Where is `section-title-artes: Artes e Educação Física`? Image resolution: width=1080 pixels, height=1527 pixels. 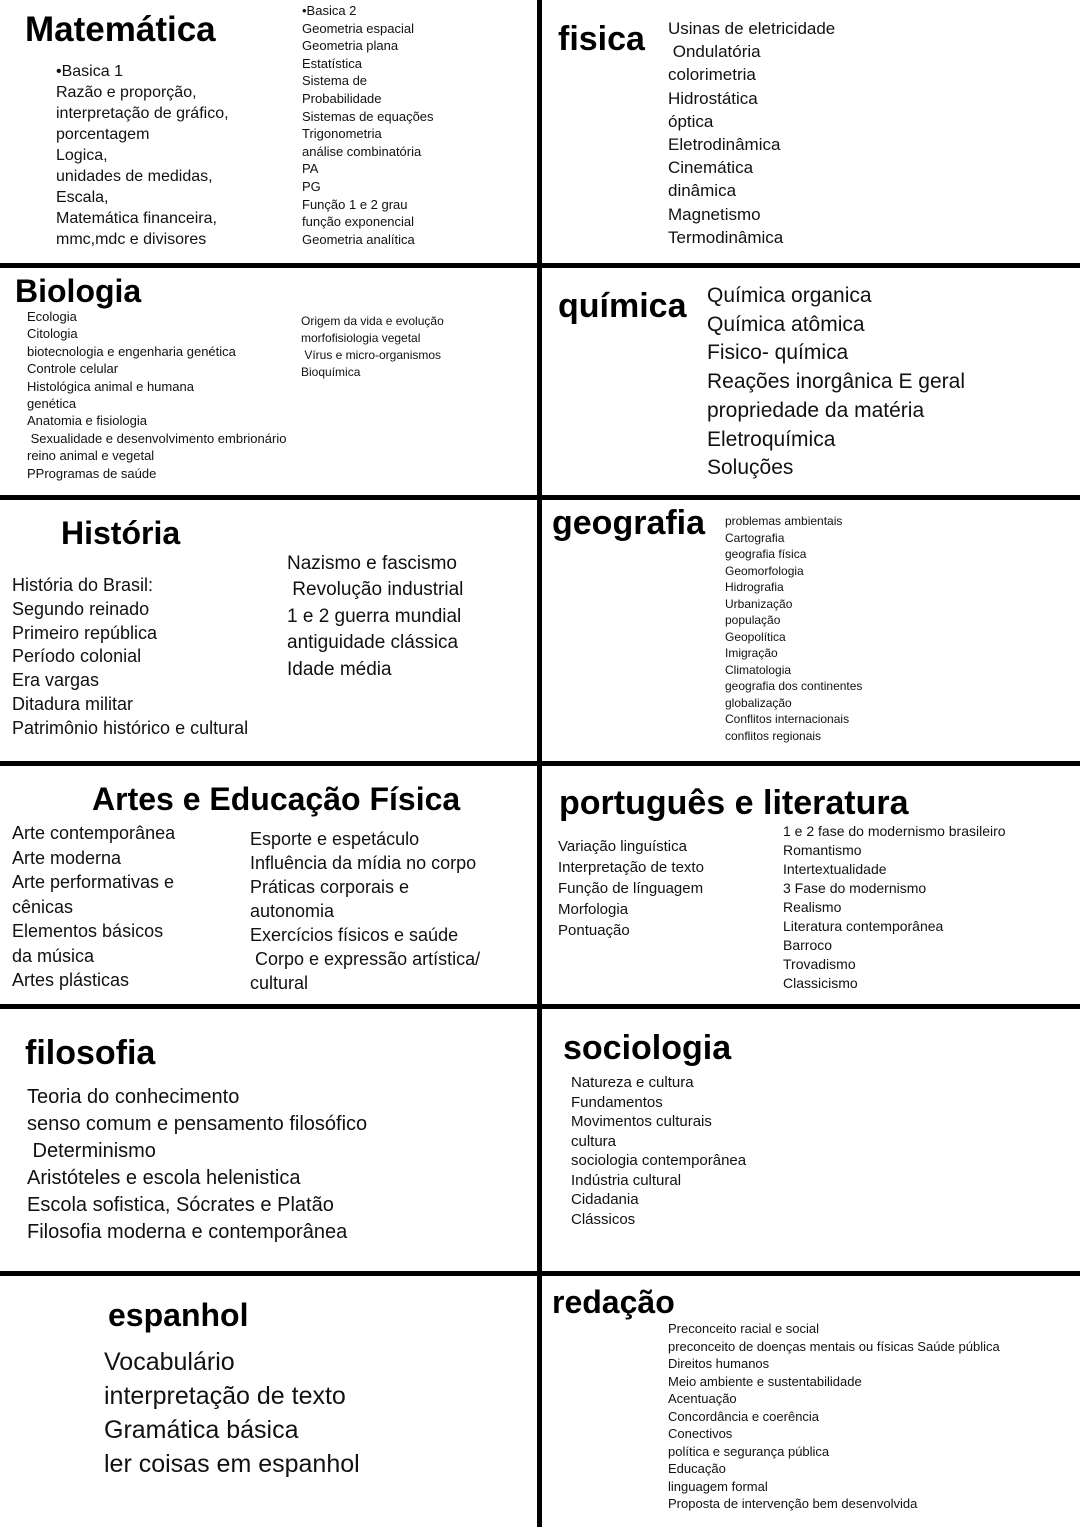
section-title-artes: Artes e Educação Física is located at coordinates (276, 799).